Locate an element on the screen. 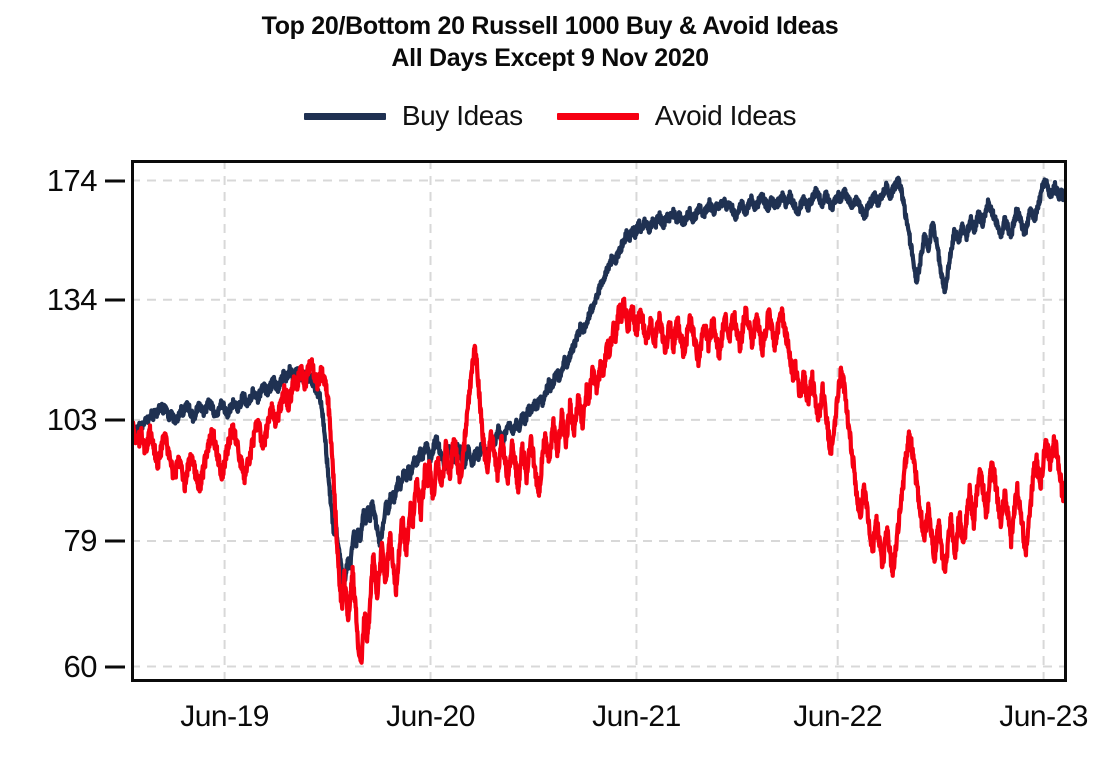 This screenshot has height=770, width=1100. x-tick-label: Jun-19 is located at coordinates (224, 716).